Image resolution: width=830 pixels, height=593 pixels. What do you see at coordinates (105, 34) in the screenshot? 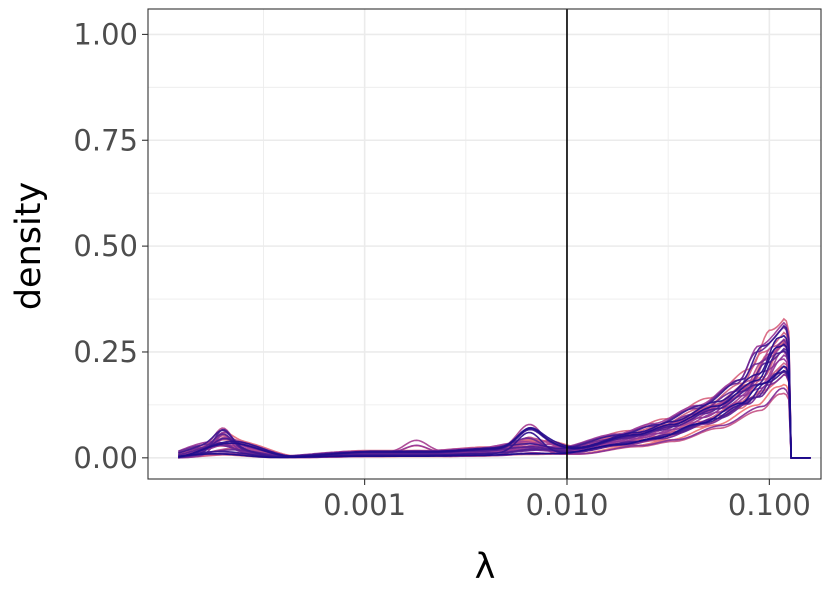
I see `y-tick-label: 1.00` at bounding box center [105, 34].